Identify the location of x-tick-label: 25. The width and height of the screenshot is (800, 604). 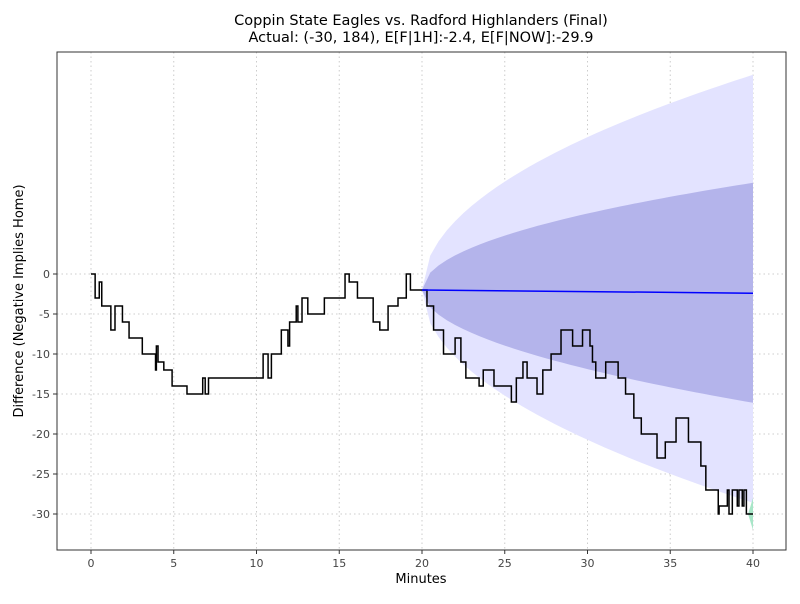
(505, 563).